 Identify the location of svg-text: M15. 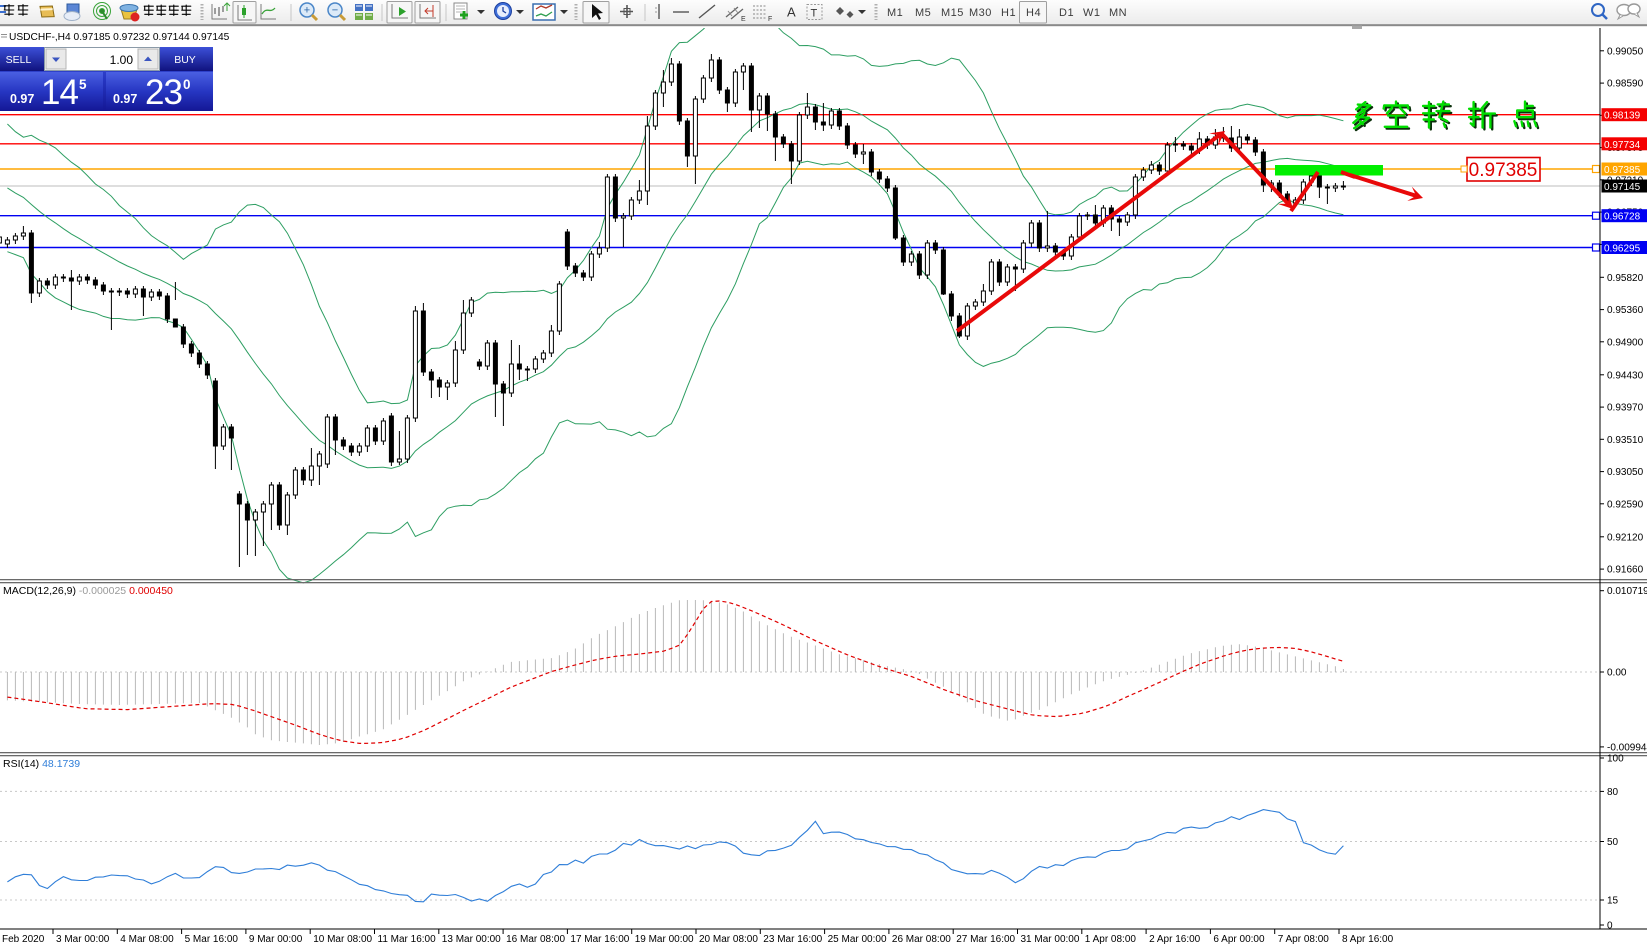
(952, 13).